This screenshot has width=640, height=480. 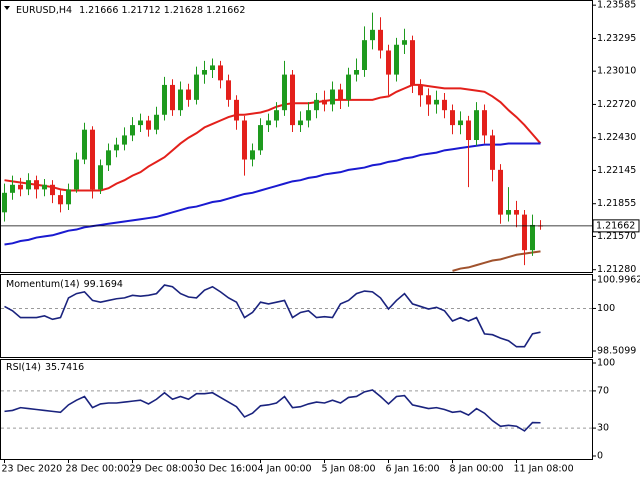 What do you see at coordinates (603, 390) in the screenshot?
I see `y-tick-label: 70` at bounding box center [603, 390].